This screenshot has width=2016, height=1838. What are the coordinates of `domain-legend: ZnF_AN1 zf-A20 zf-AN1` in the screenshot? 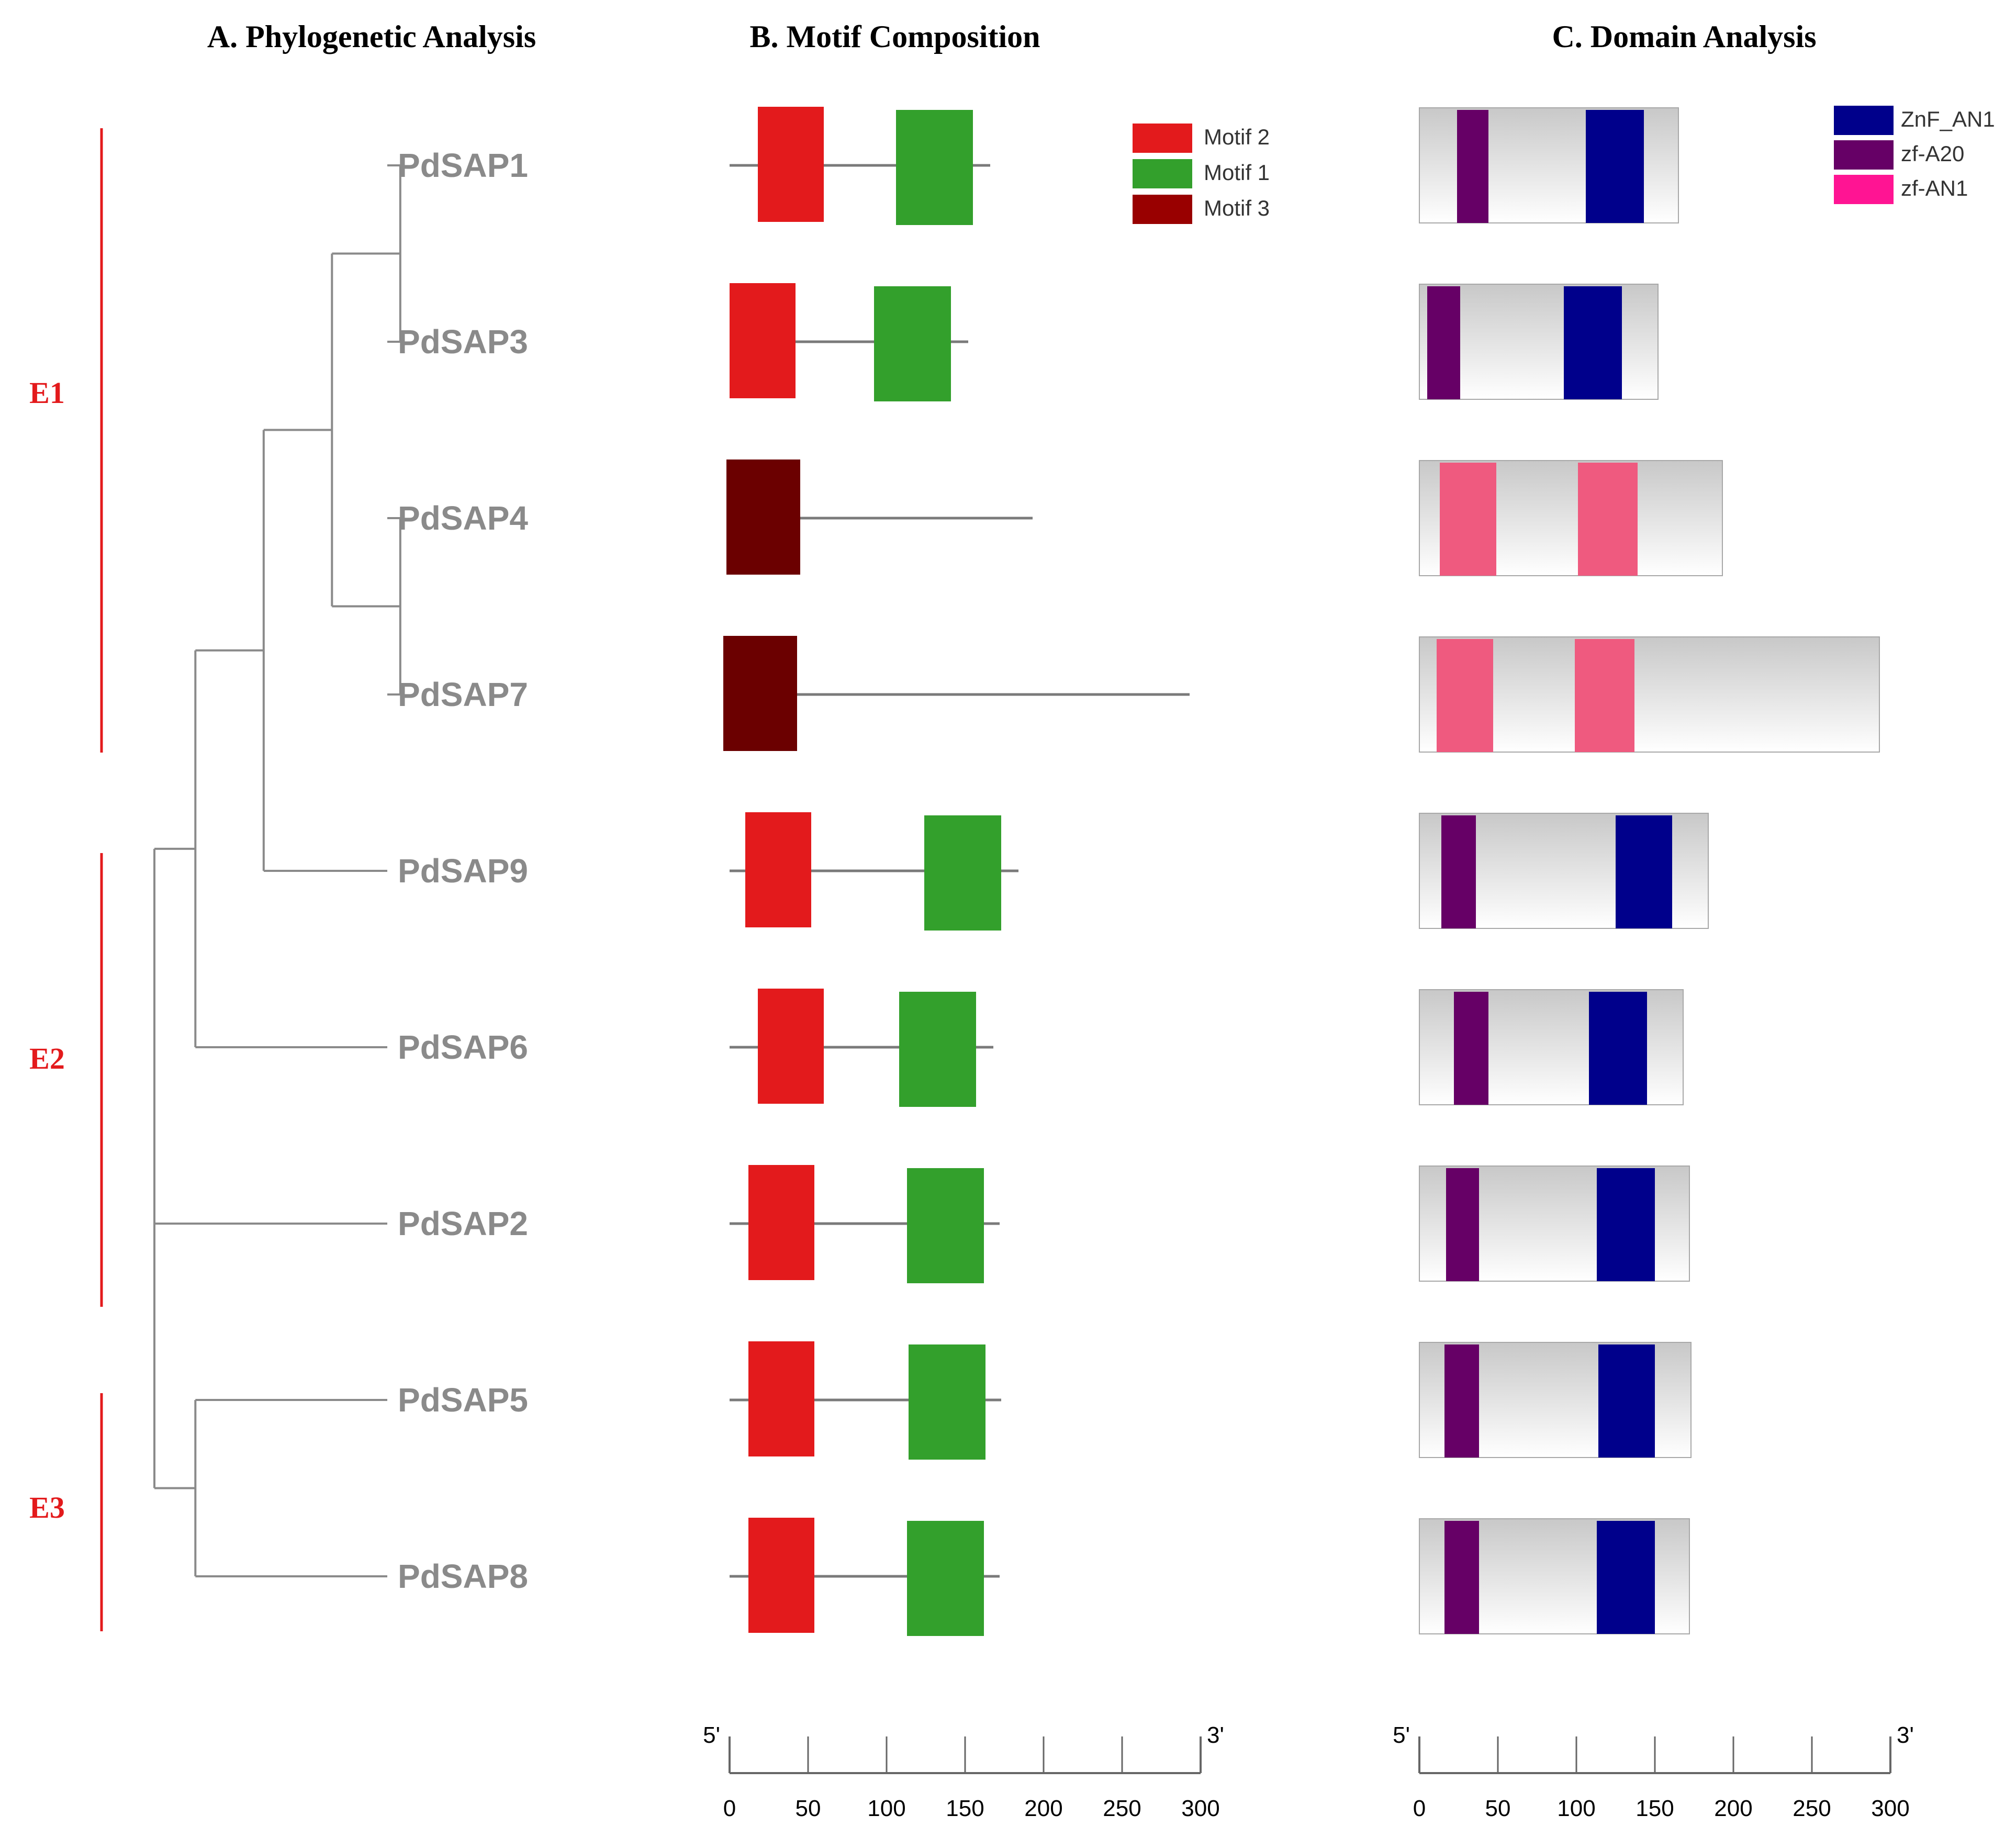 It's located at (1914, 155).